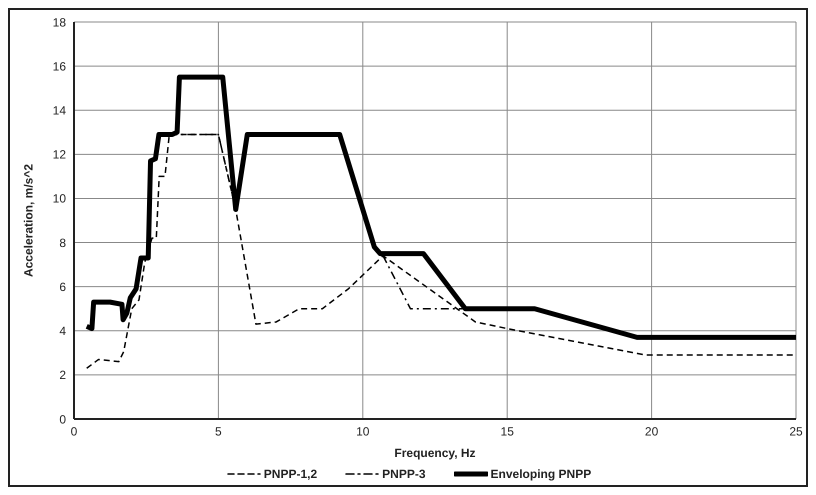 Image resolution: width=816 pixels, height=495 pixels. Describe the element at coordinates (74, 431) in the screenshot. I see `x-tick-label: 0` at that location.